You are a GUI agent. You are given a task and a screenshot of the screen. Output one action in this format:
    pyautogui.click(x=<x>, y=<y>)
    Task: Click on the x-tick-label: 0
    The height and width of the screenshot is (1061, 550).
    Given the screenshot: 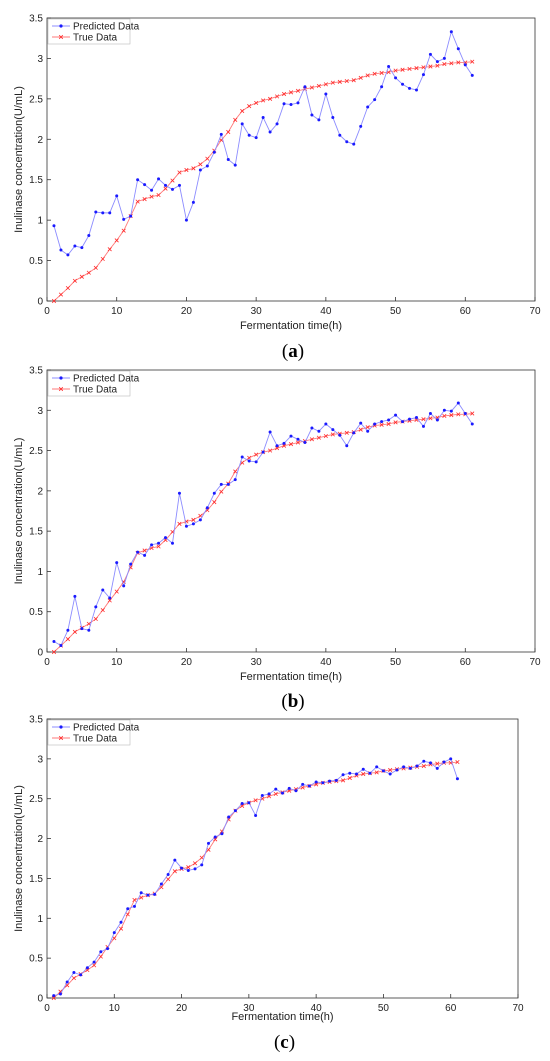 What is the action you would take?
    pyautogui.click(x=47, y=311)
    